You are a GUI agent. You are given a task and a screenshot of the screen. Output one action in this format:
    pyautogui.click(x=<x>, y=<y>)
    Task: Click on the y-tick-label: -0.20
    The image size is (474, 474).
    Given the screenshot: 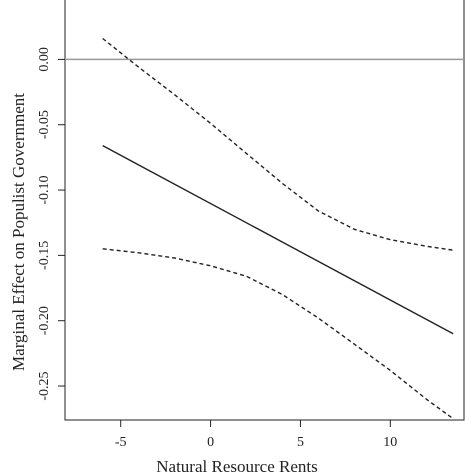 What is the action you would take?
    pyautogui.click(x=44, y=320)
    